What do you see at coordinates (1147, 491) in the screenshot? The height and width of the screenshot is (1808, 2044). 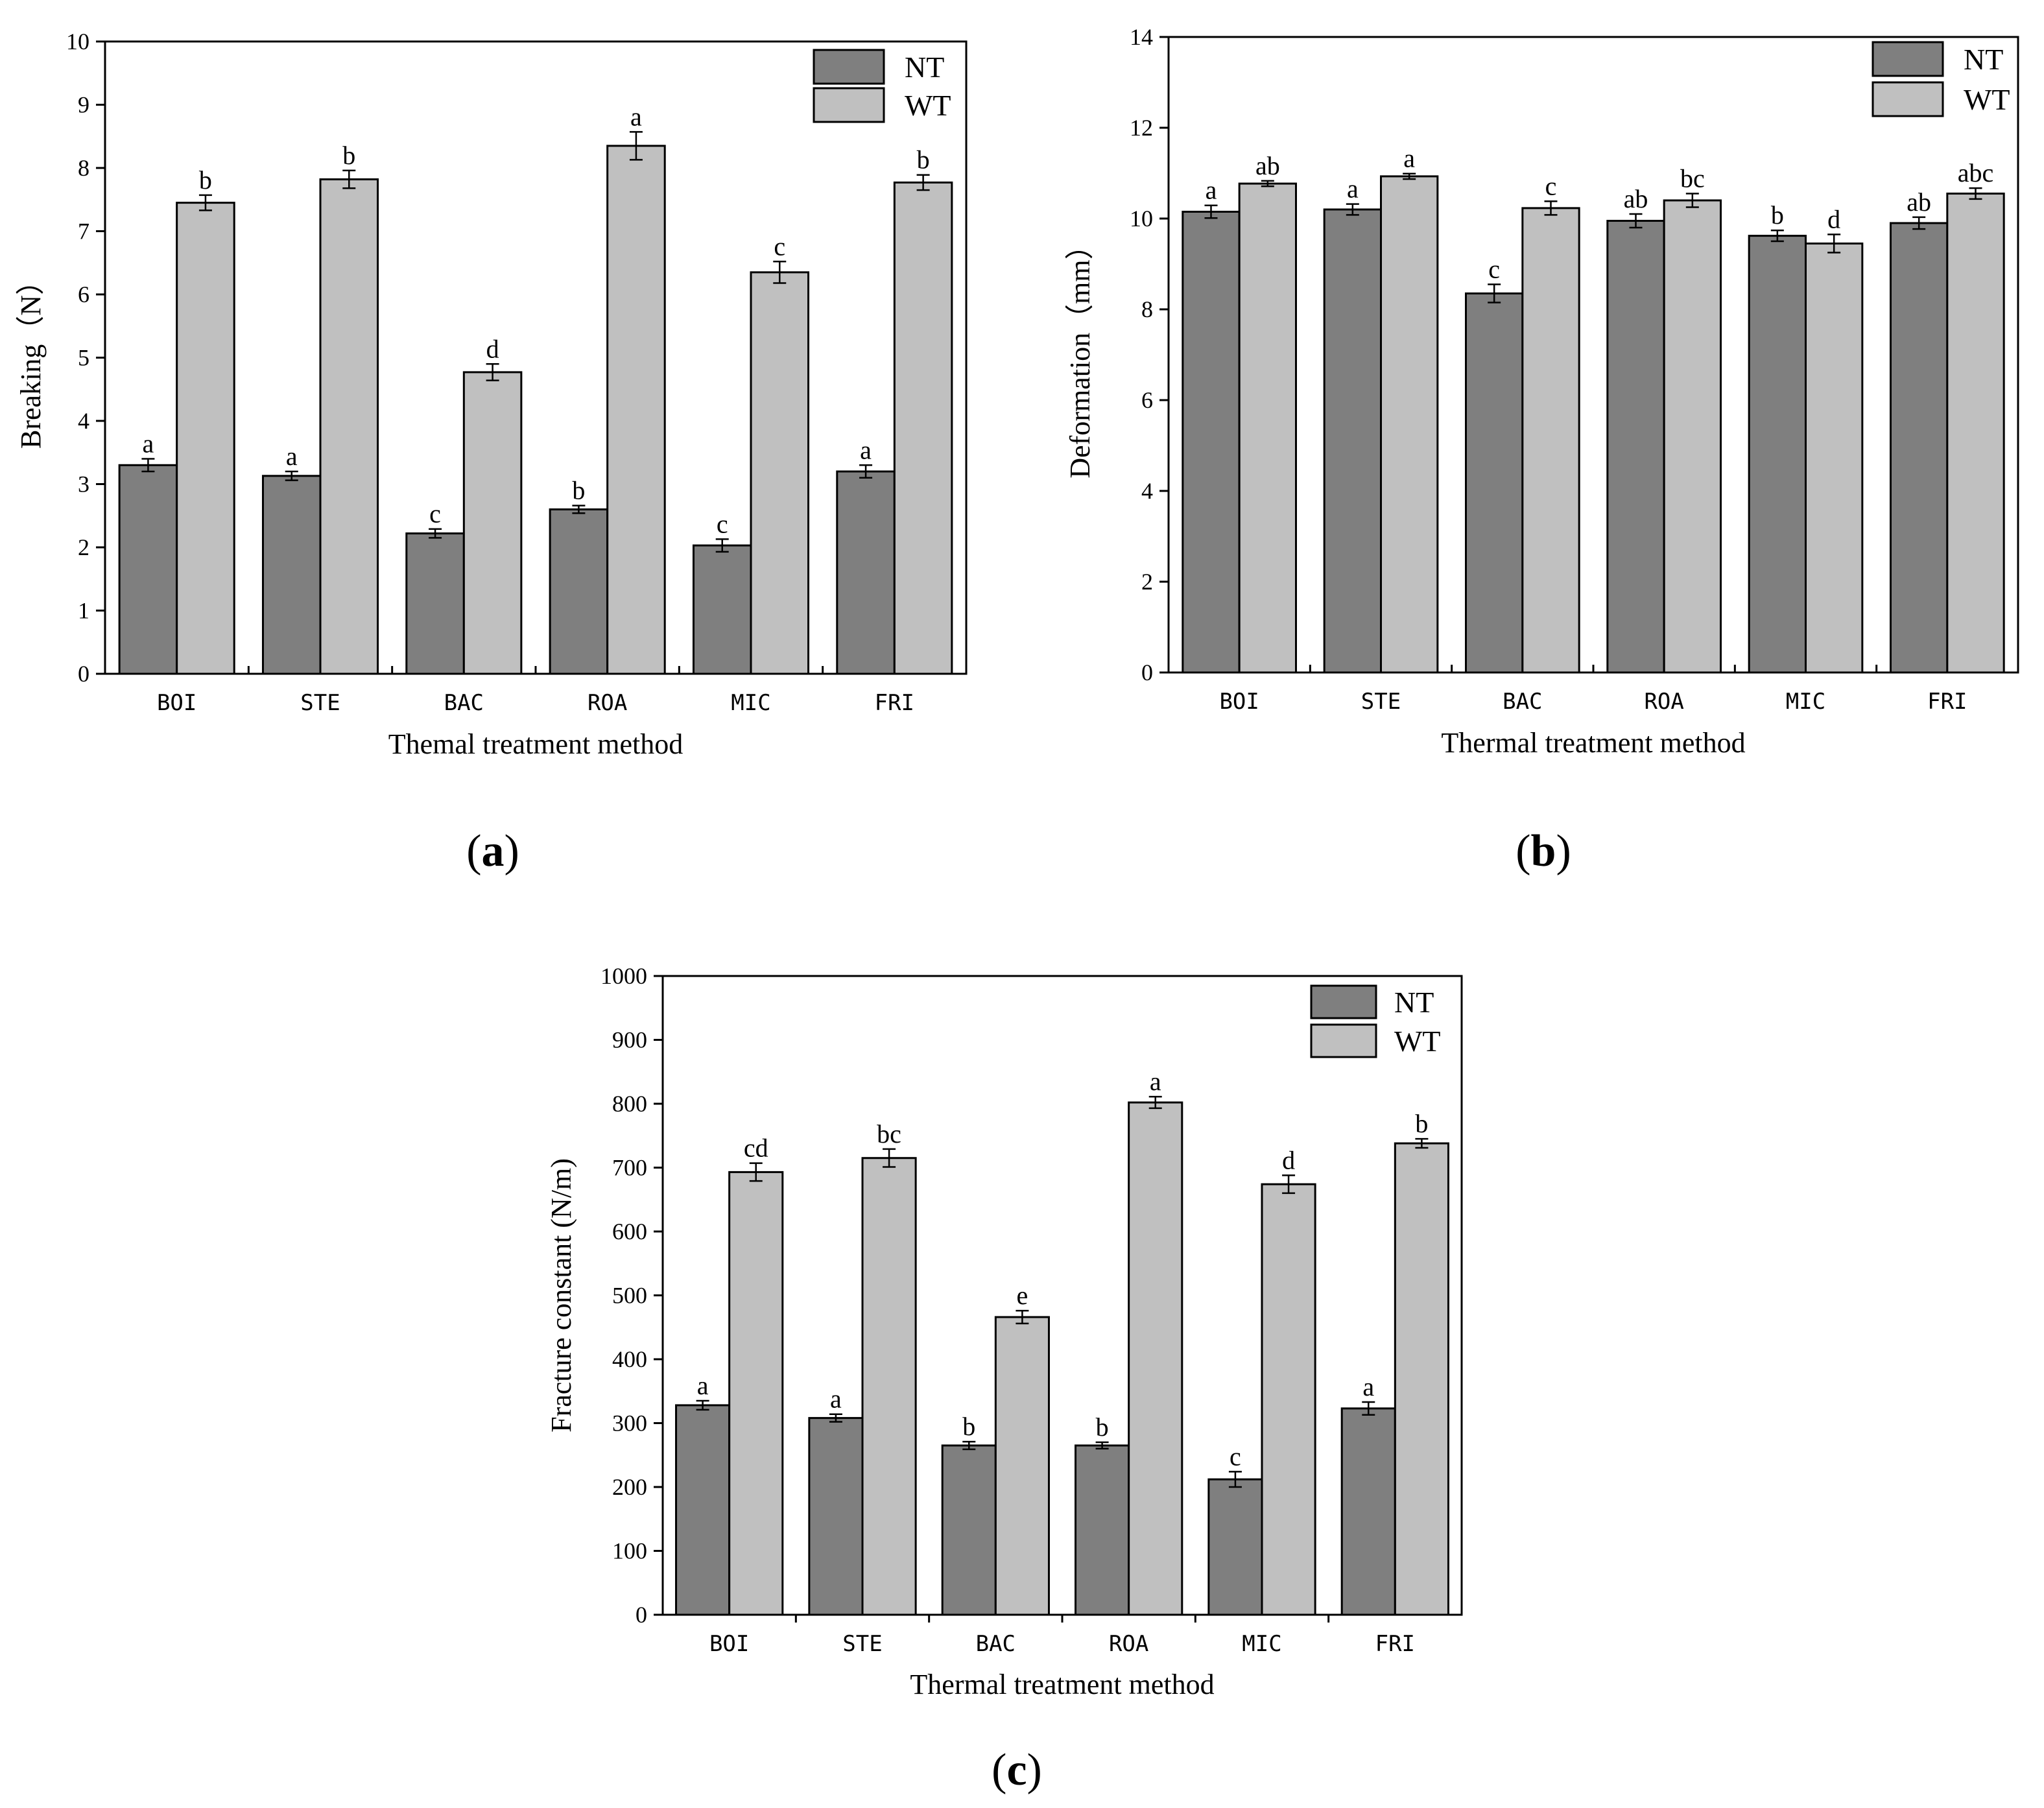 I see `y-tick-label: 4` at bounding box center [1147, 491].